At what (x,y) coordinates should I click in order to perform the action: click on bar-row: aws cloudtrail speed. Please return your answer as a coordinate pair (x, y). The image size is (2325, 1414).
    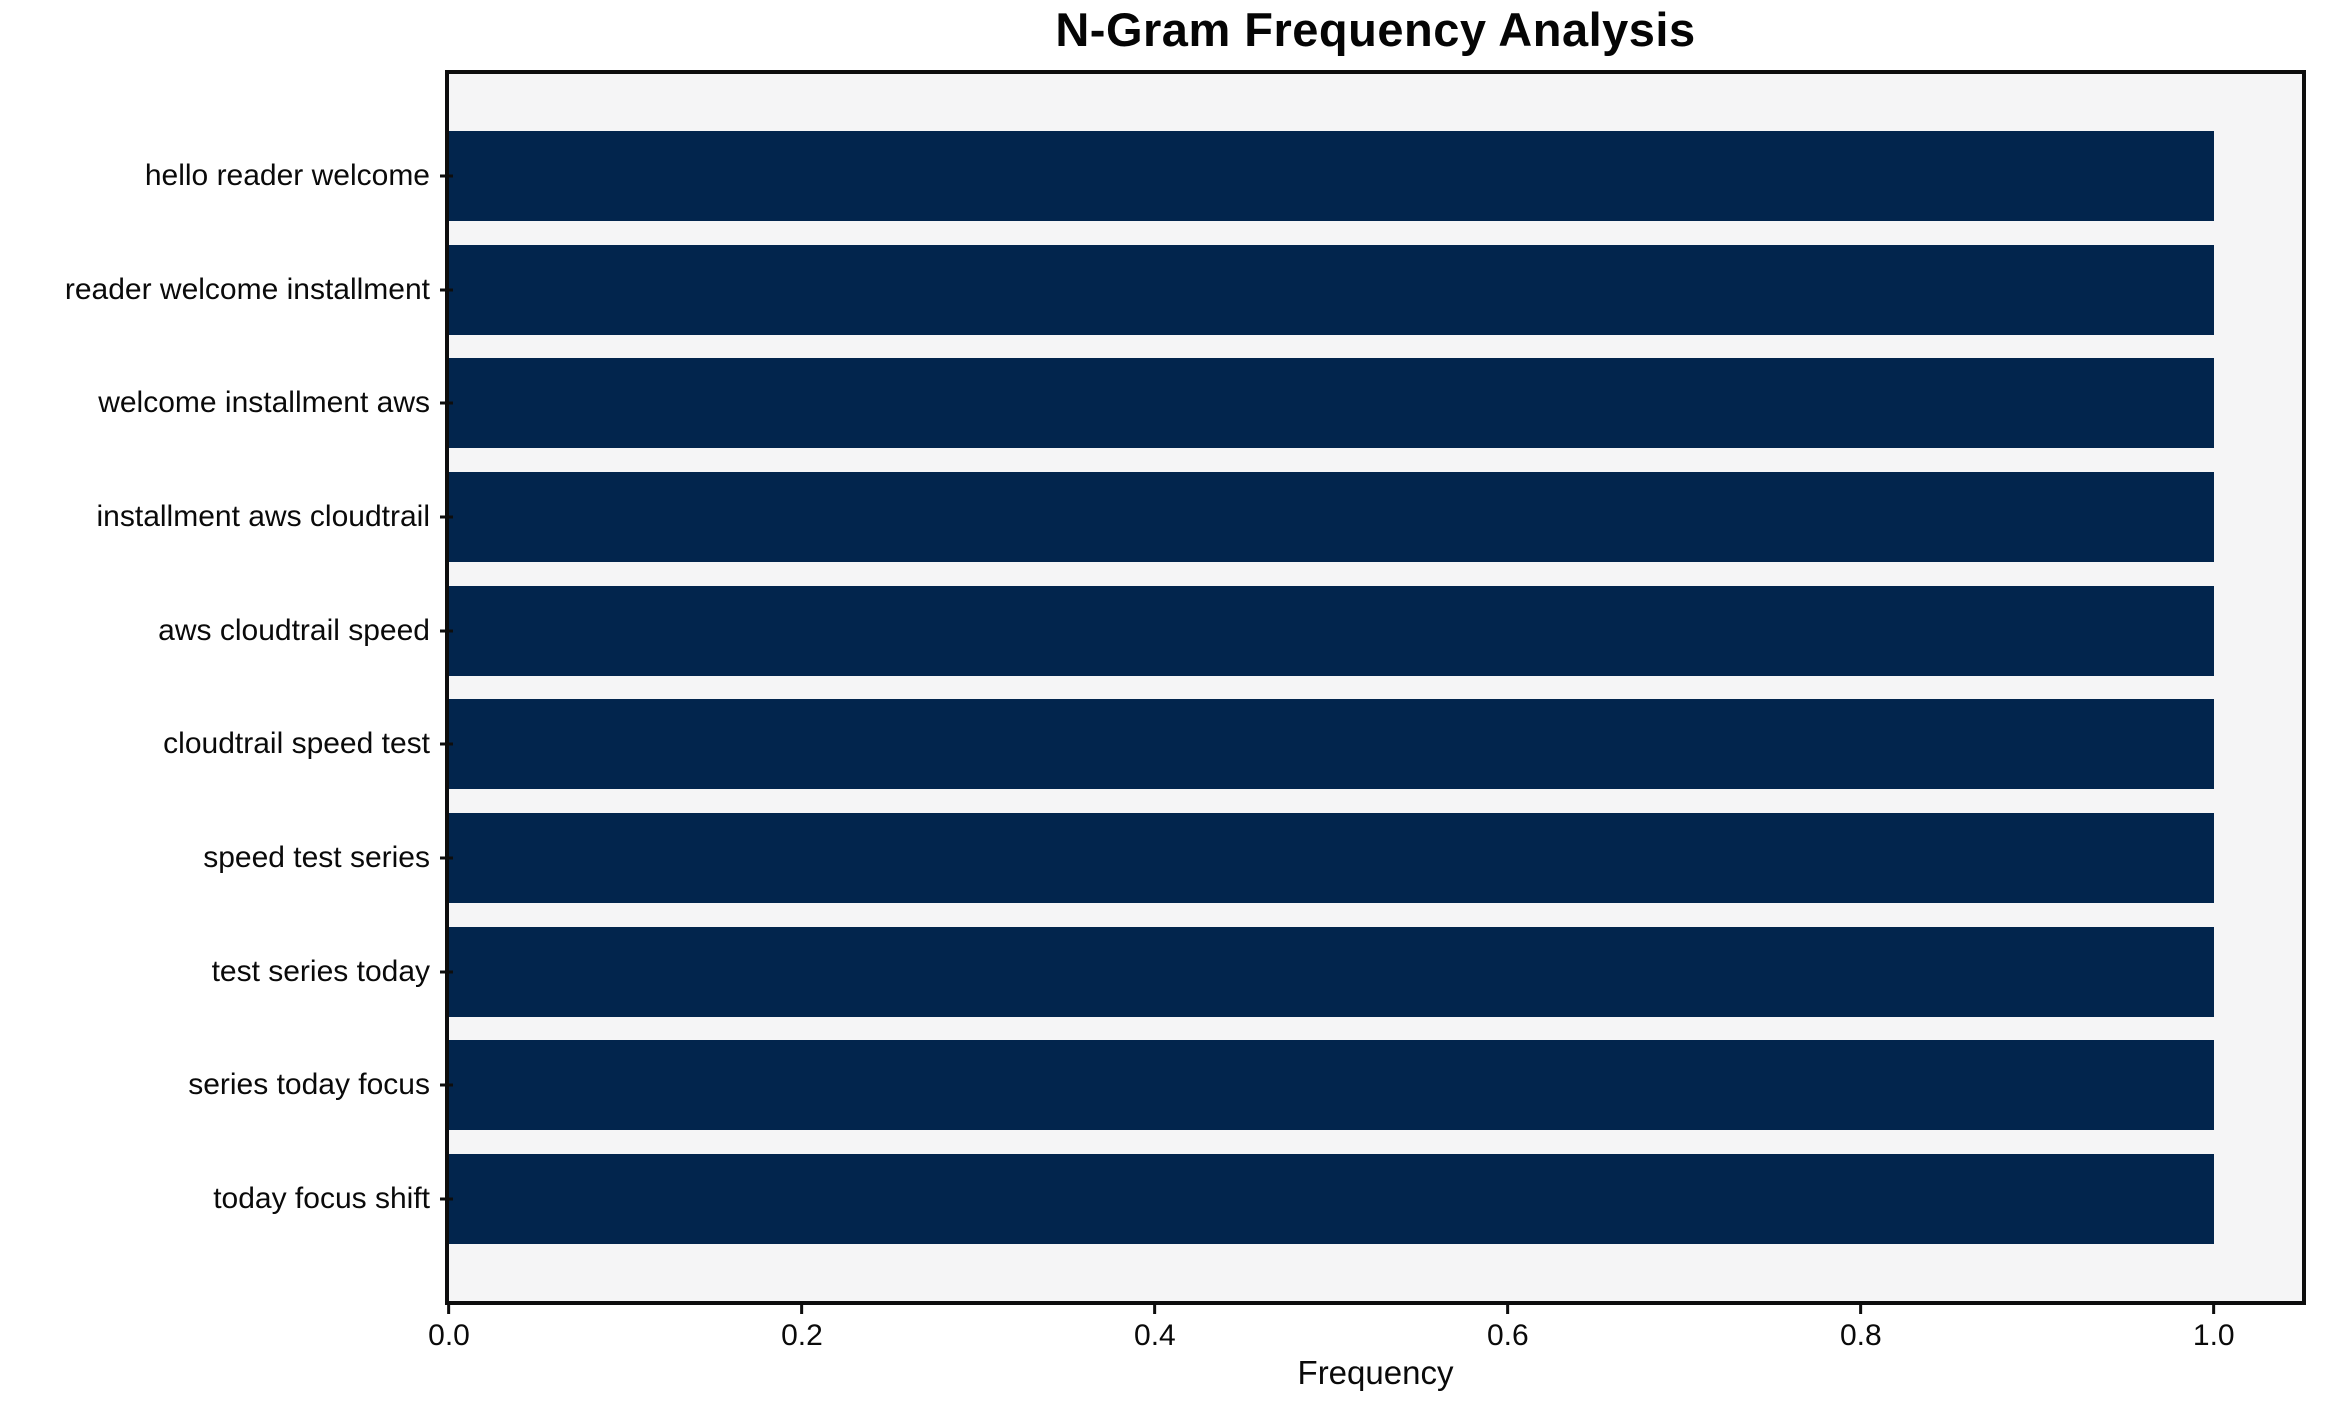
    Looking at the image, I should click on (1230, 631).